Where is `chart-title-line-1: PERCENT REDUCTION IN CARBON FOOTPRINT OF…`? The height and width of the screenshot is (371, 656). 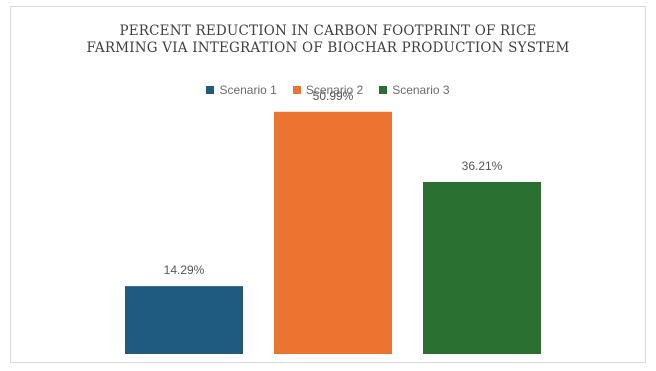 chart-title-line-1: PERCENT REDUCTION IN CARBON FOOTPRINT OF… is located at coordinates (328, 31).